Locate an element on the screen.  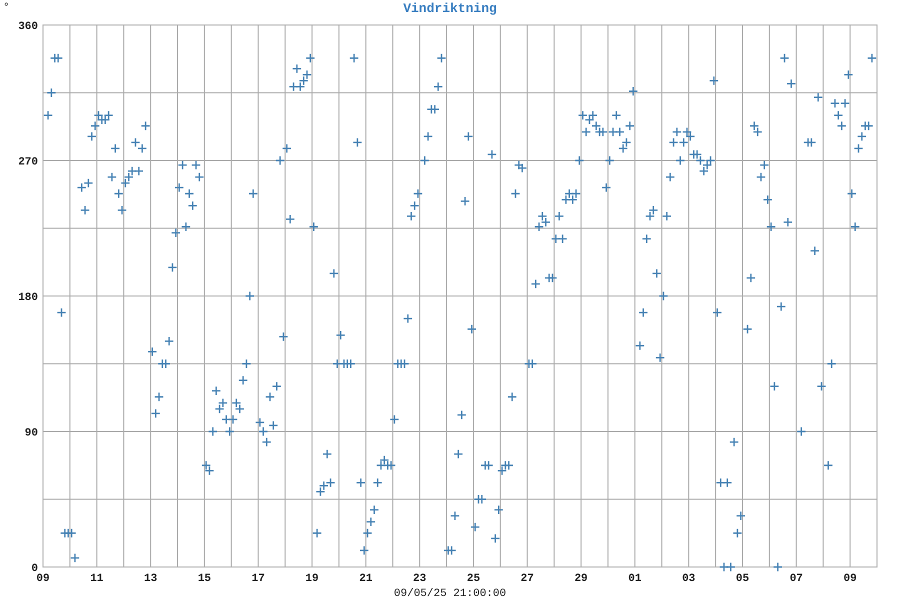
x-tick-label: 07 is located at coordinates (796, 579).